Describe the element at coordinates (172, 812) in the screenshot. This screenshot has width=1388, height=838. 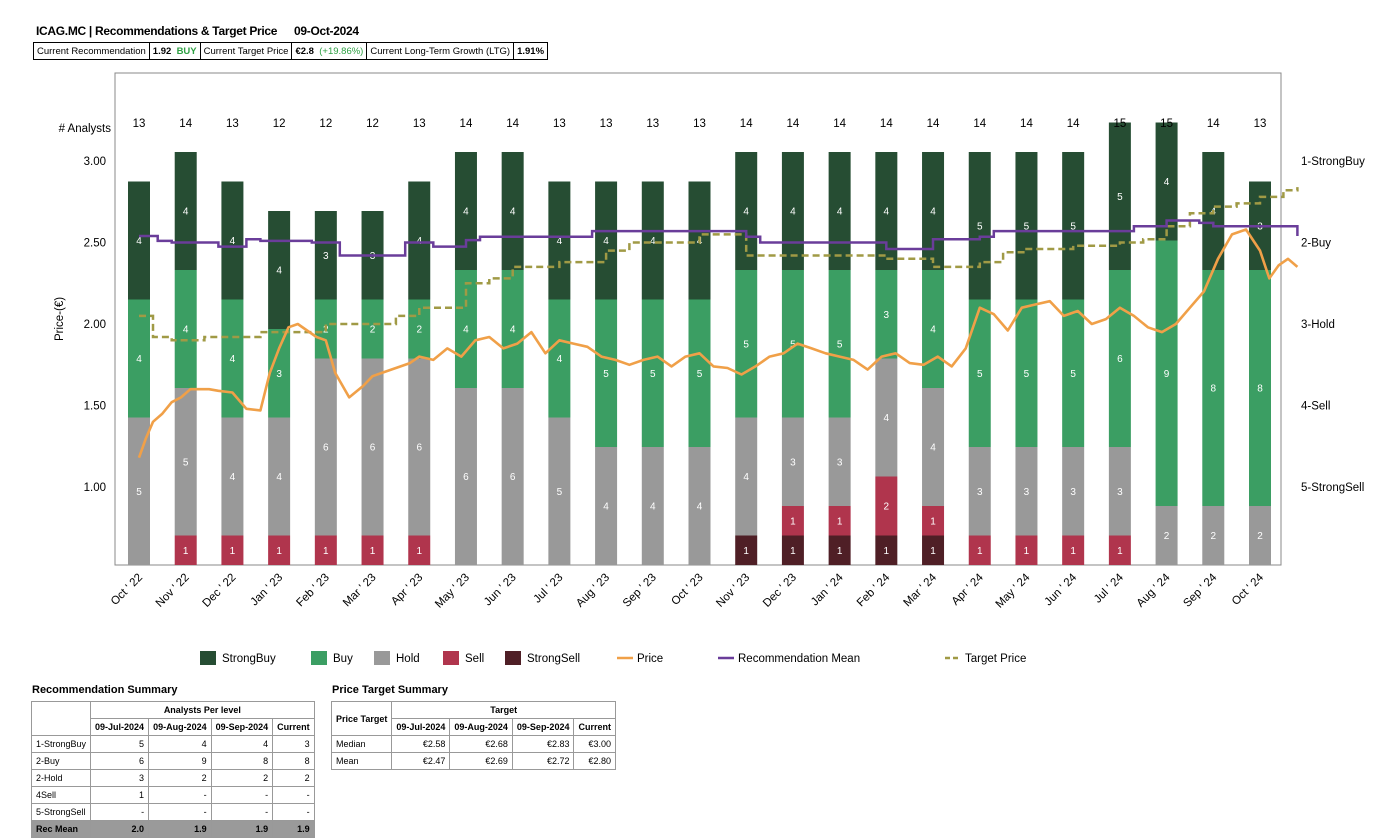
I see `rec-table-row: 5-StrongSell - - - -` at that location.